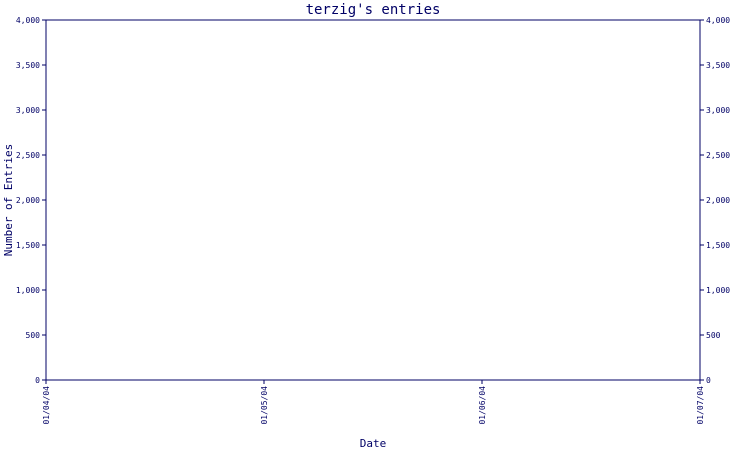 This screenshot has height=450, width=750. I want to click on y-tick-label-right: 4,000, so click(718, 20).